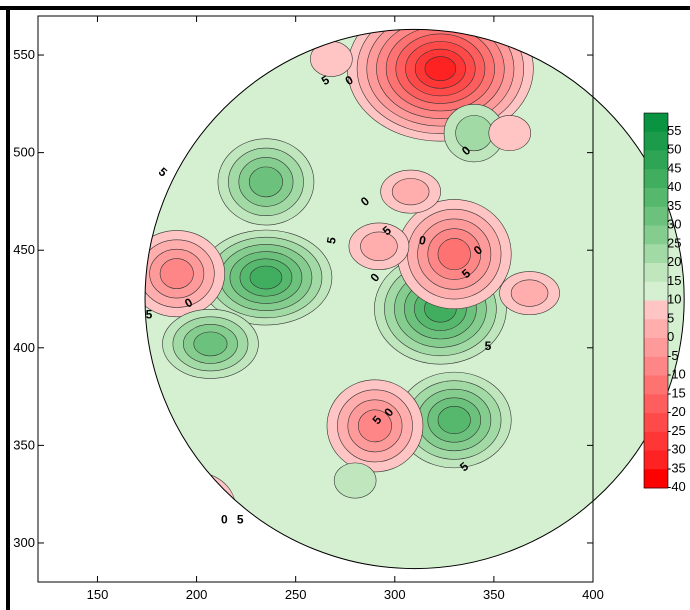 The height and width of the screenshot is (610, 690). I want to click on colorbar-label: -35, so click(676, 467).